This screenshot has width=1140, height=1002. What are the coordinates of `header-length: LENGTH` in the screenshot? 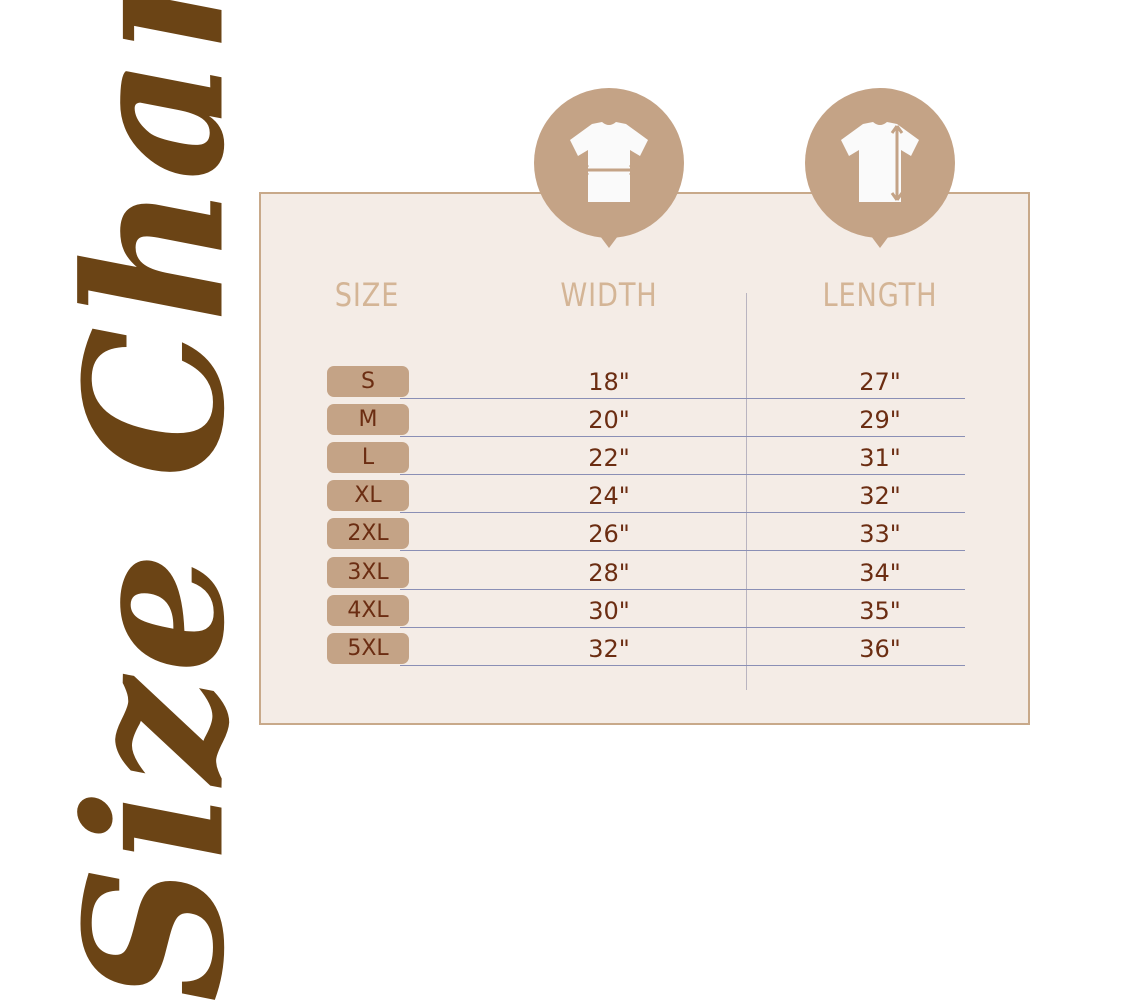 It's located at (880, 295).